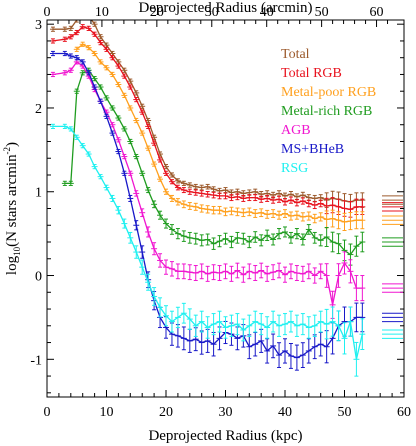 Image resolution: width=416 pixels, height=446 pixels. Describe the element at coordinates (267, 12) in the screenshot. I see `x2-tick-label: 40` at that location.